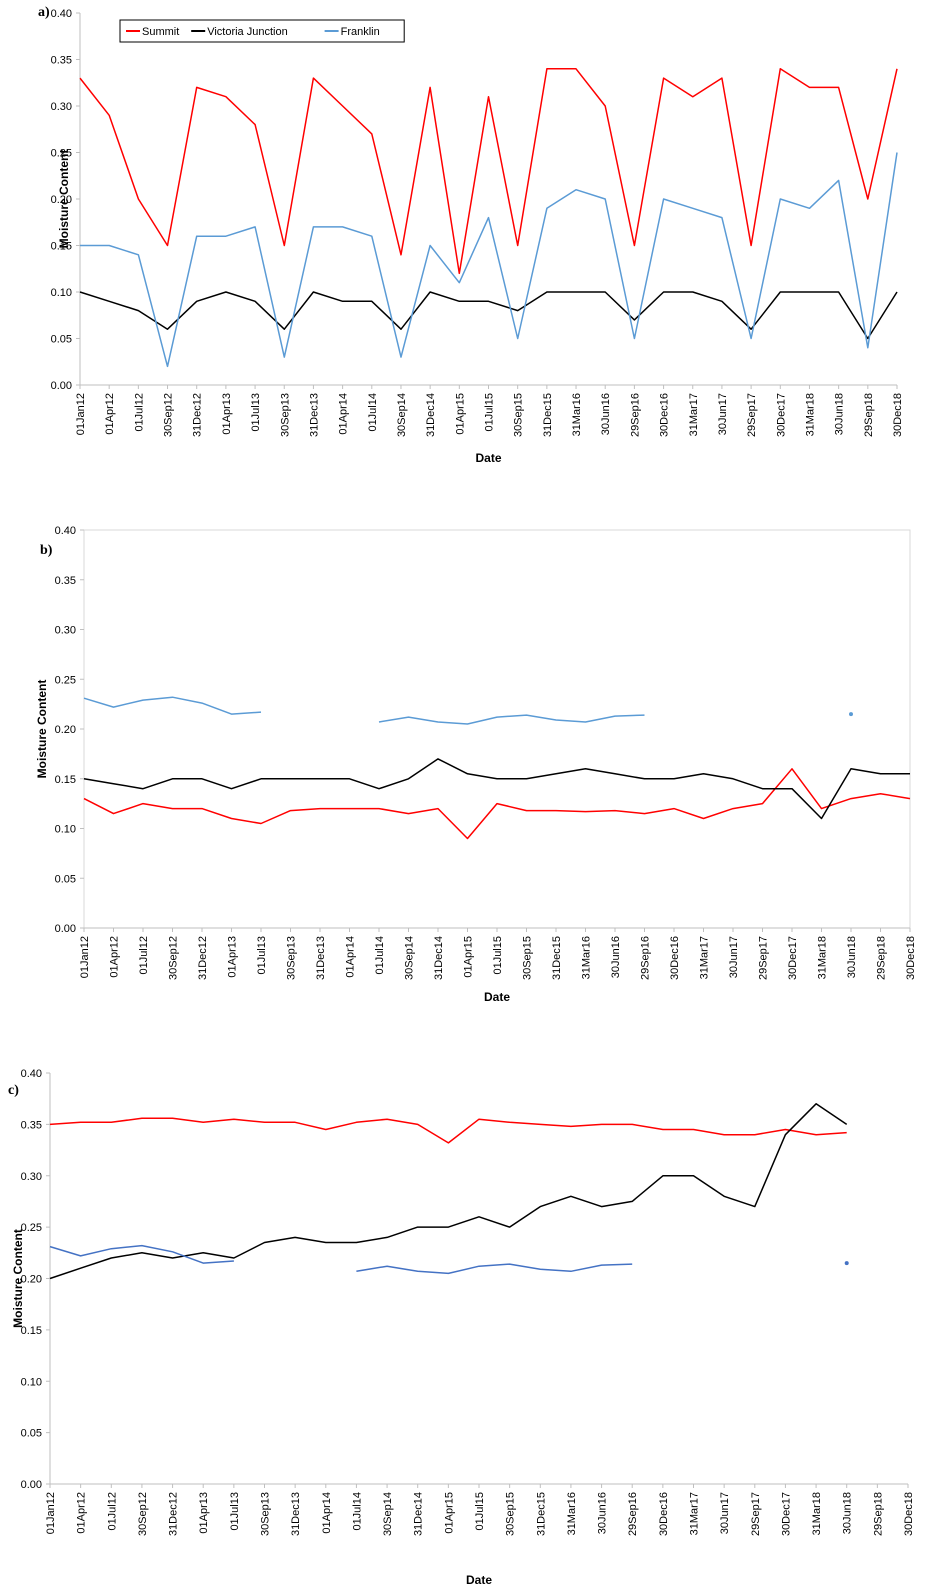 This screenshot has width=946, height=1591. What do you see at coordinates (840, 414) in the screenshot?
I see `x-tick-label: 30Jun18` at bounding box center [840, 414].